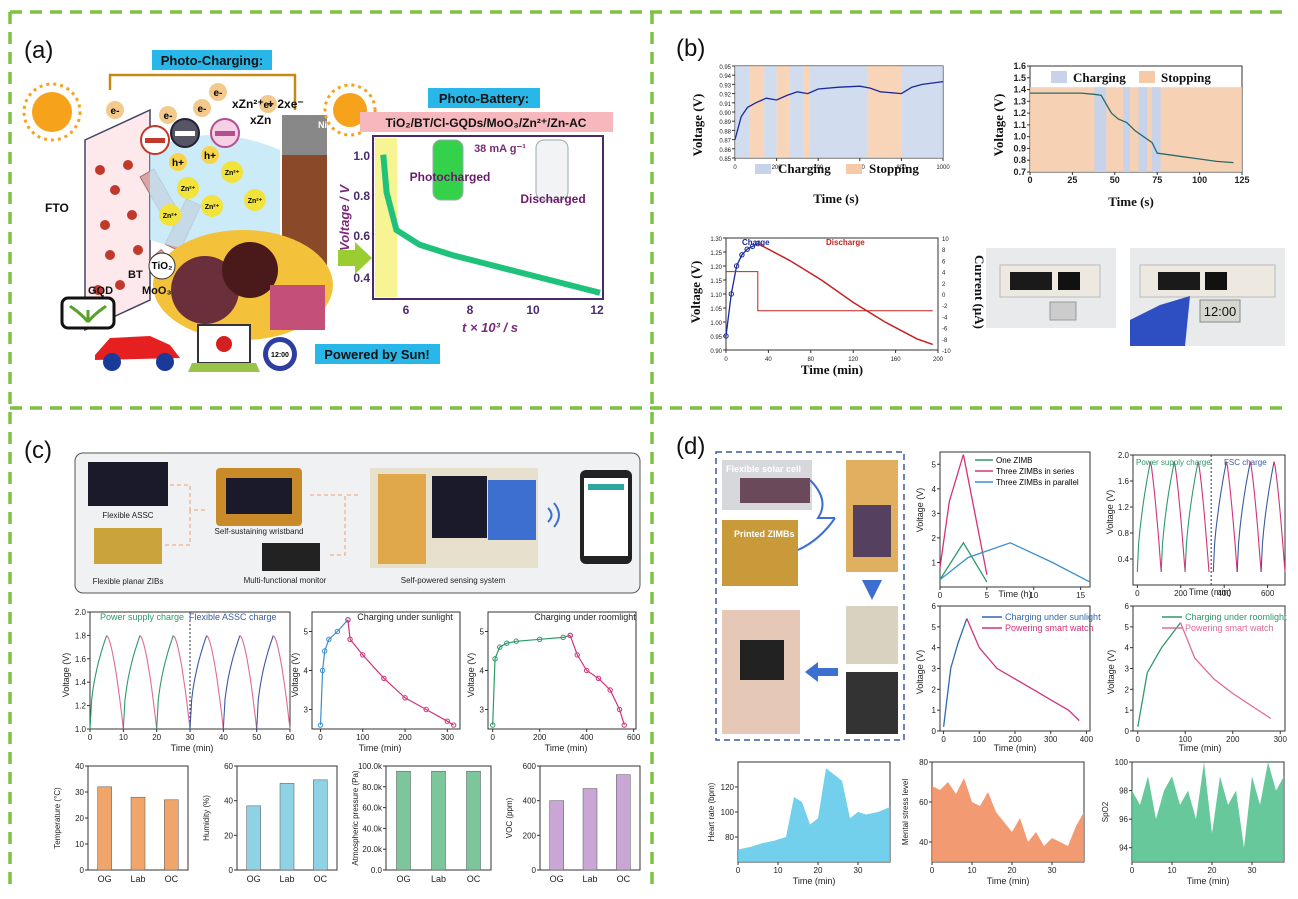  I want to click on c1-ylabel: Voltage (V), so click(66, 675).